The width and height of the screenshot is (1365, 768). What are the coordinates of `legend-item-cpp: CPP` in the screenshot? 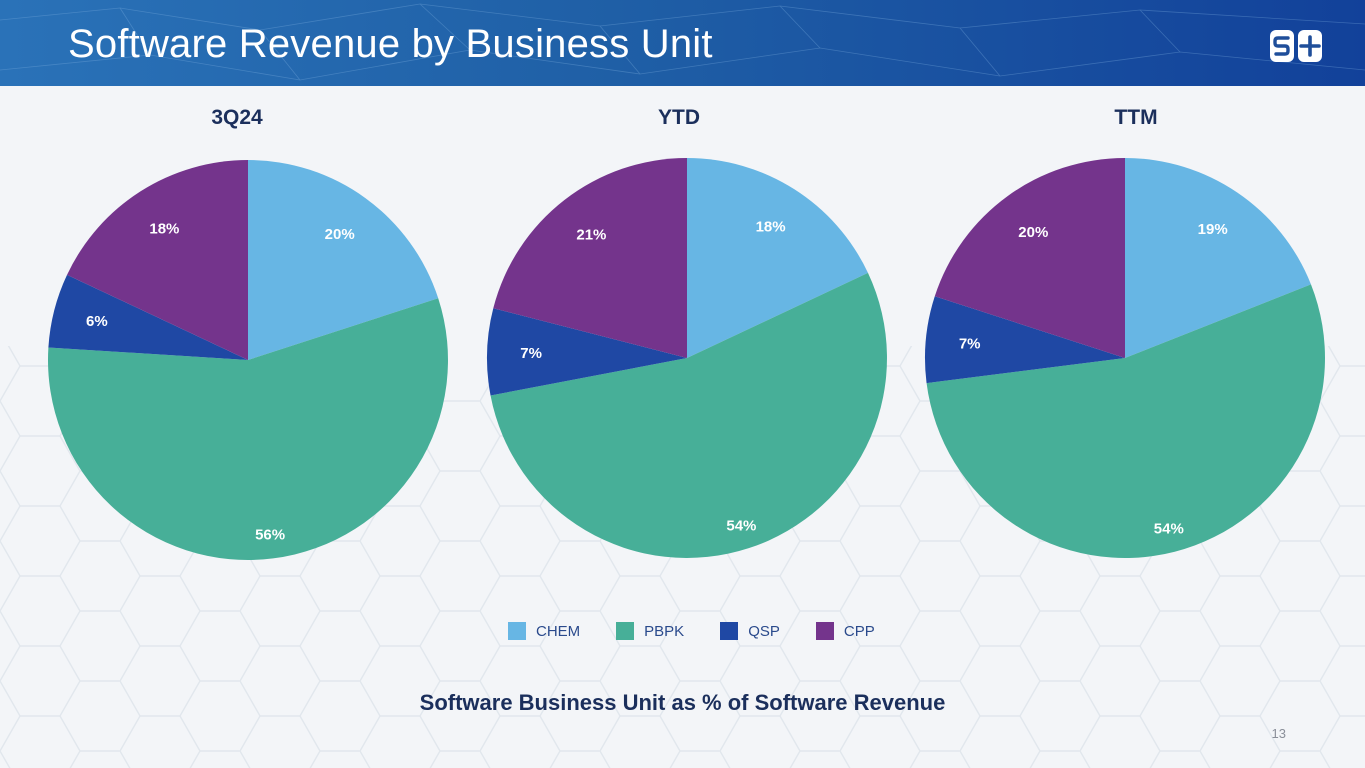 It's located at (845, 631).